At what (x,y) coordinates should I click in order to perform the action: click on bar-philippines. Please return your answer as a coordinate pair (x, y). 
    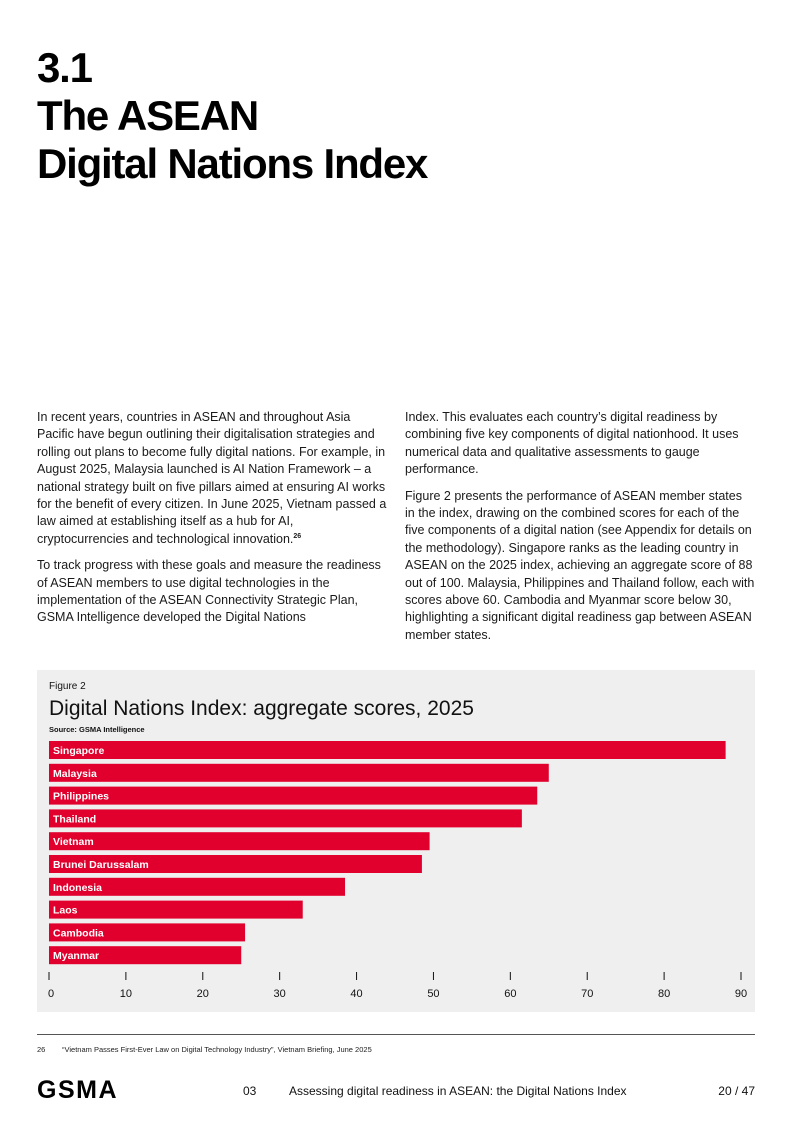
    Looking at the image, I should click on (293, 795).